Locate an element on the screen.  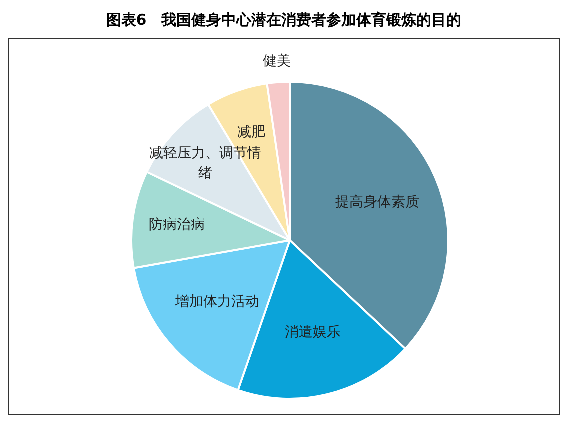
slice-label: 减肥 is located at coordinates (252, 132).